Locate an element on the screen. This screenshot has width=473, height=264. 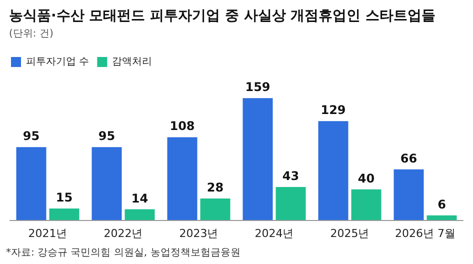
data-label: 14 is located at coordinates (139, 198).